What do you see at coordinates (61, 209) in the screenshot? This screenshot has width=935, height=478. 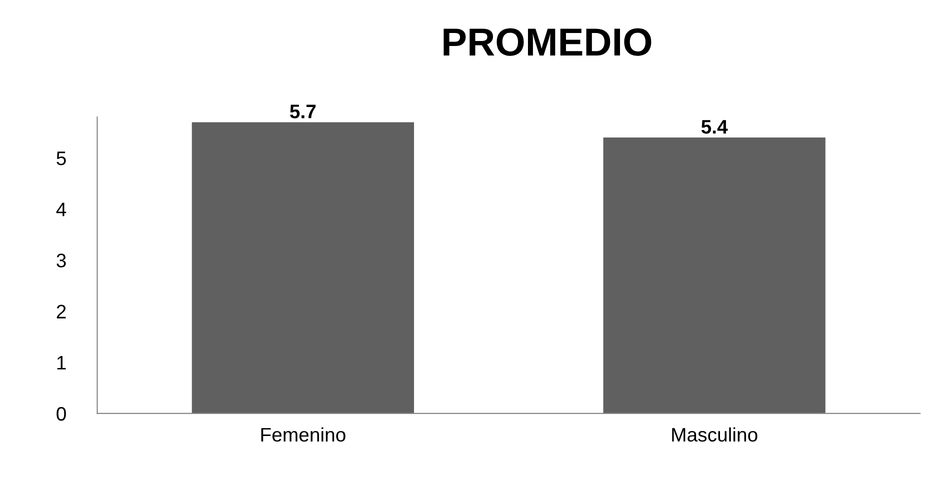 I see `y-tick-label: 4` at bounding box center [61, 209].